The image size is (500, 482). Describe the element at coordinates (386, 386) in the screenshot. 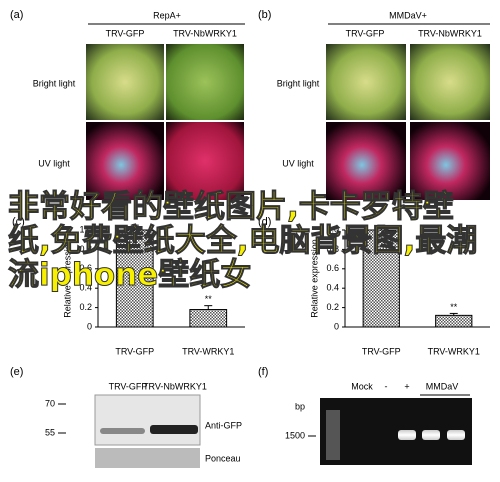

I see `lane-label: -` at that location.